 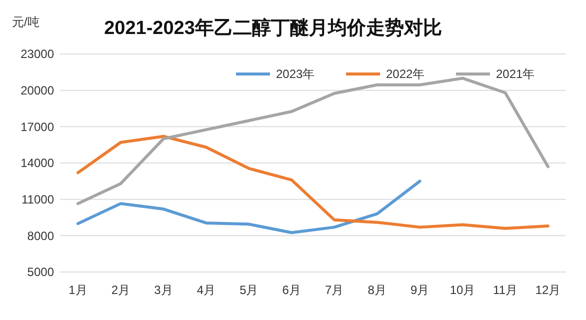 I want to click on x-tick-label: 3月, so click(x=163, y=290).